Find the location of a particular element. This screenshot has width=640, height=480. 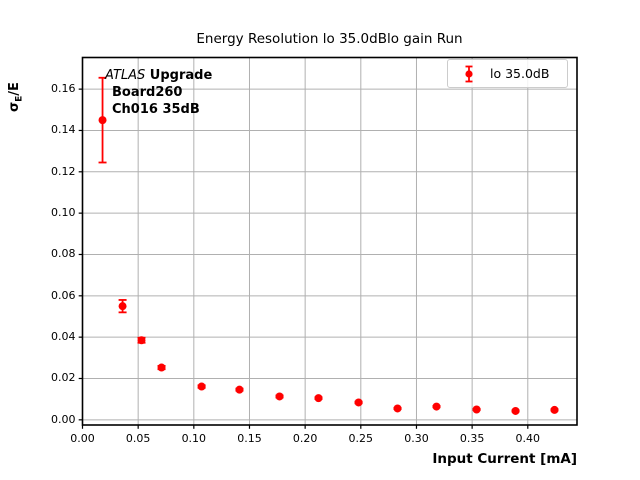

x-tick-label: 0.35 is located at coordinates (472, 438).